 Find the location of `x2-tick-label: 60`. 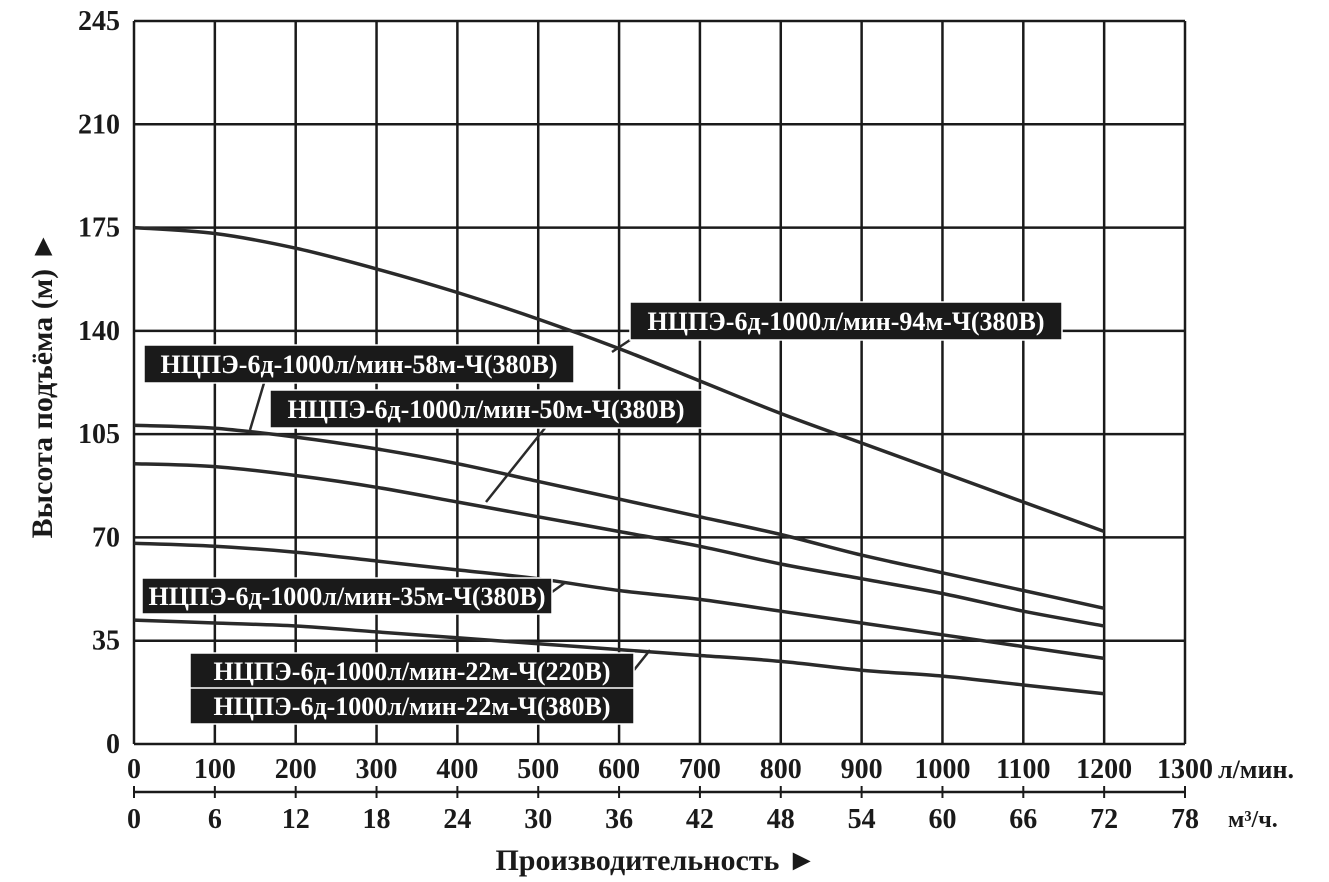

x2-tick-label: 60 is located at coordinates (942, 819).